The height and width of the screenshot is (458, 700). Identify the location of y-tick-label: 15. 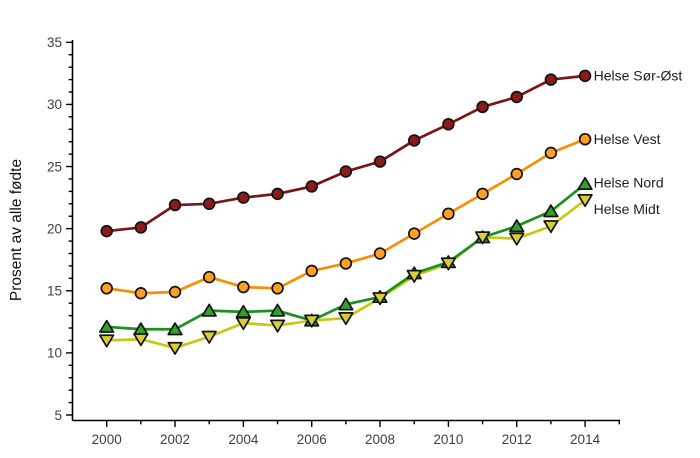
(54, 291).